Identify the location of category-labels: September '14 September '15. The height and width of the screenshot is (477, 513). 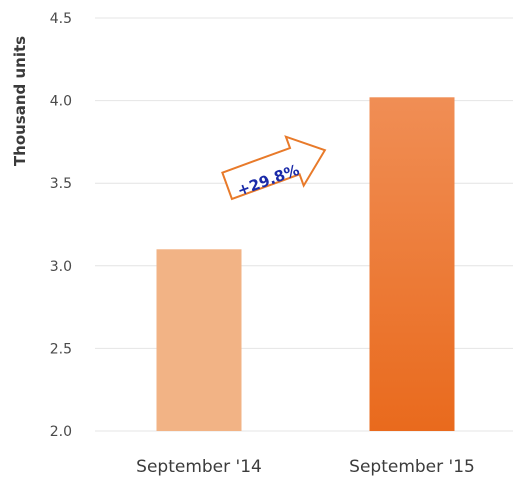
(305, 467).